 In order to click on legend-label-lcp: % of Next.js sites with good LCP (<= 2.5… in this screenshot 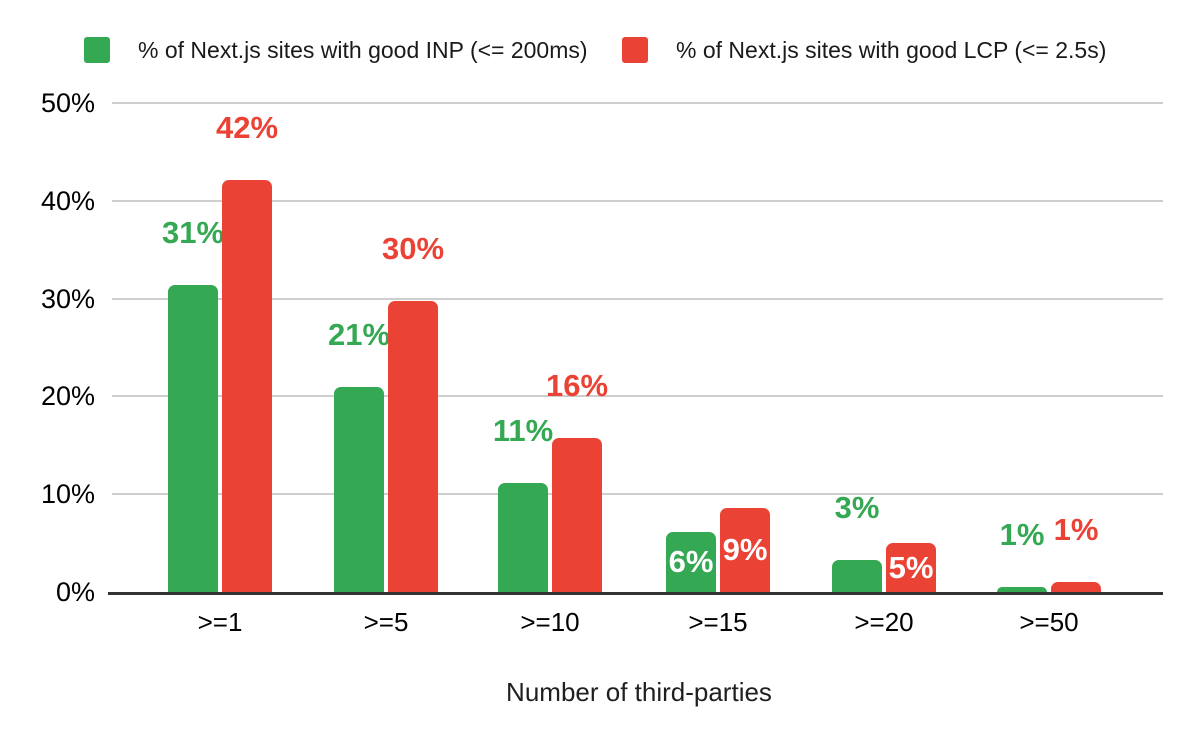, I will do `click(891, 49)`.